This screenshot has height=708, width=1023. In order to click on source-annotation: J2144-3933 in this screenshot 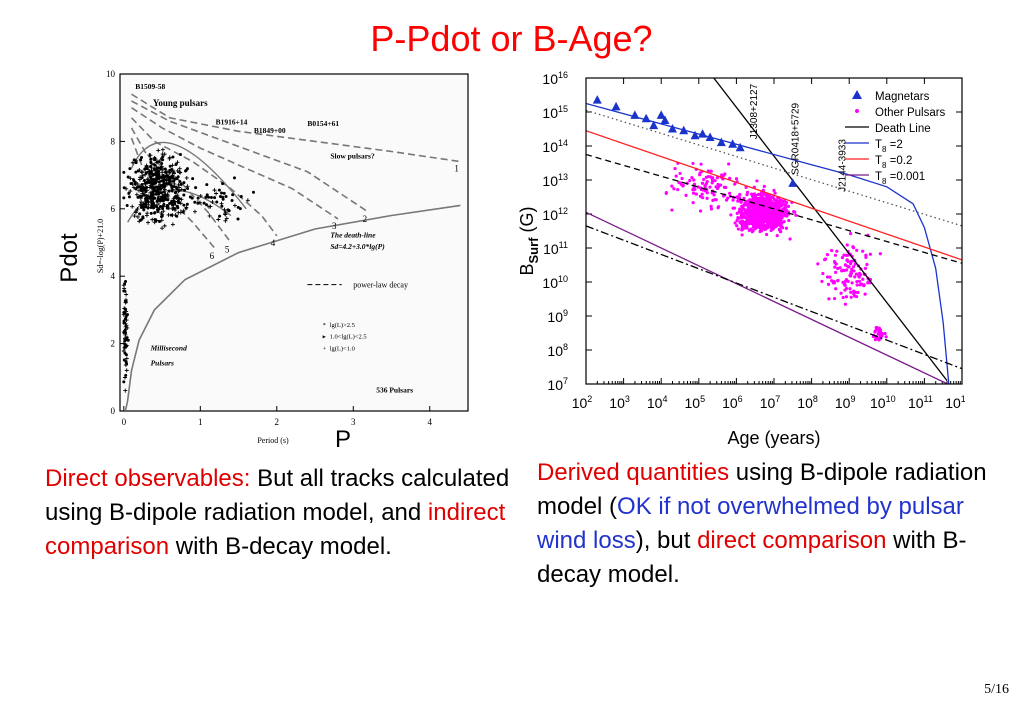, I will do `click(842, 165)`.